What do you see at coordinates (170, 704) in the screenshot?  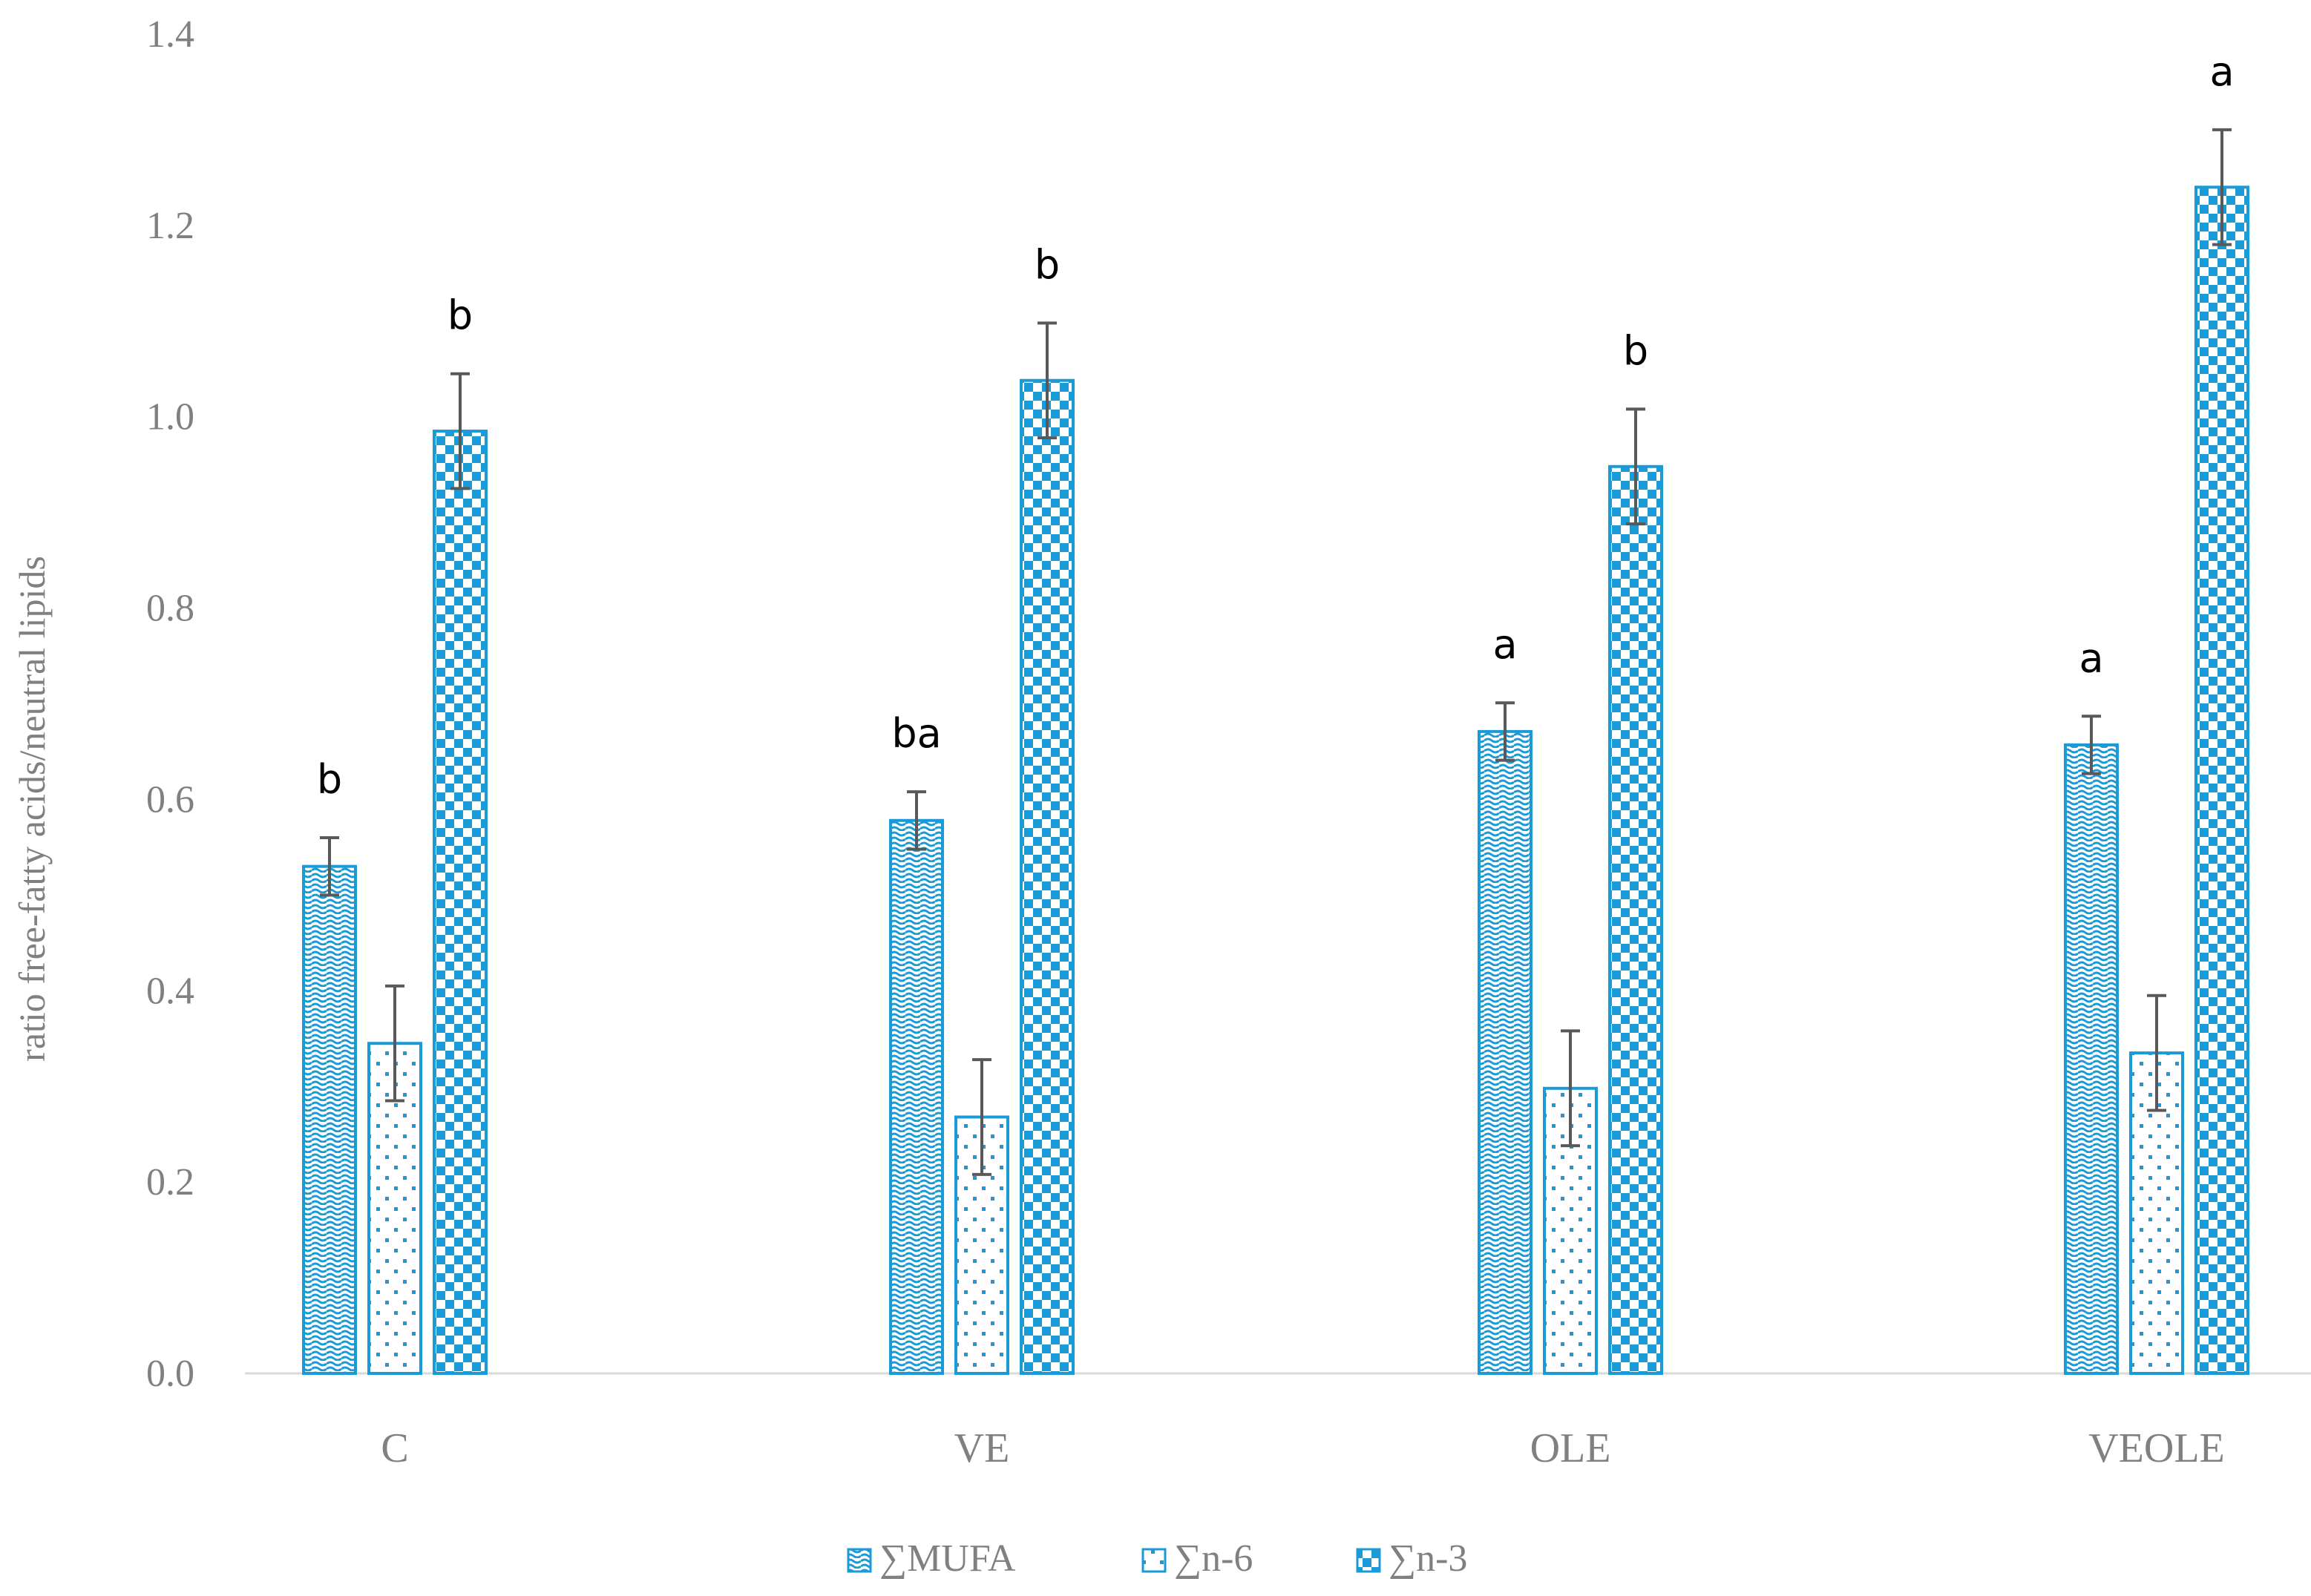 I see `y-axis-tick-labels: 0.0 0.2 0.4 0.6 0.8 1.0 1.2 1.4` at bounding box center [170, 704].